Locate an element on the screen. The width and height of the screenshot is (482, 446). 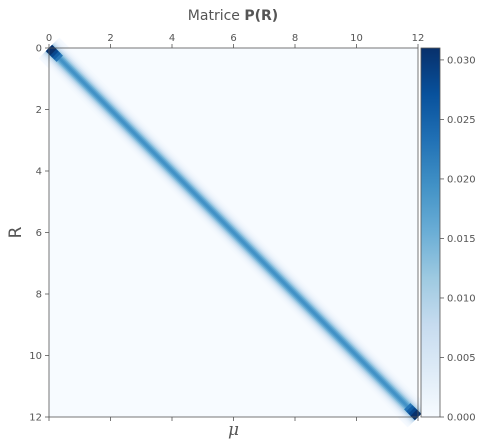
x-axis-label: μ is located at coordinates (233, 430).